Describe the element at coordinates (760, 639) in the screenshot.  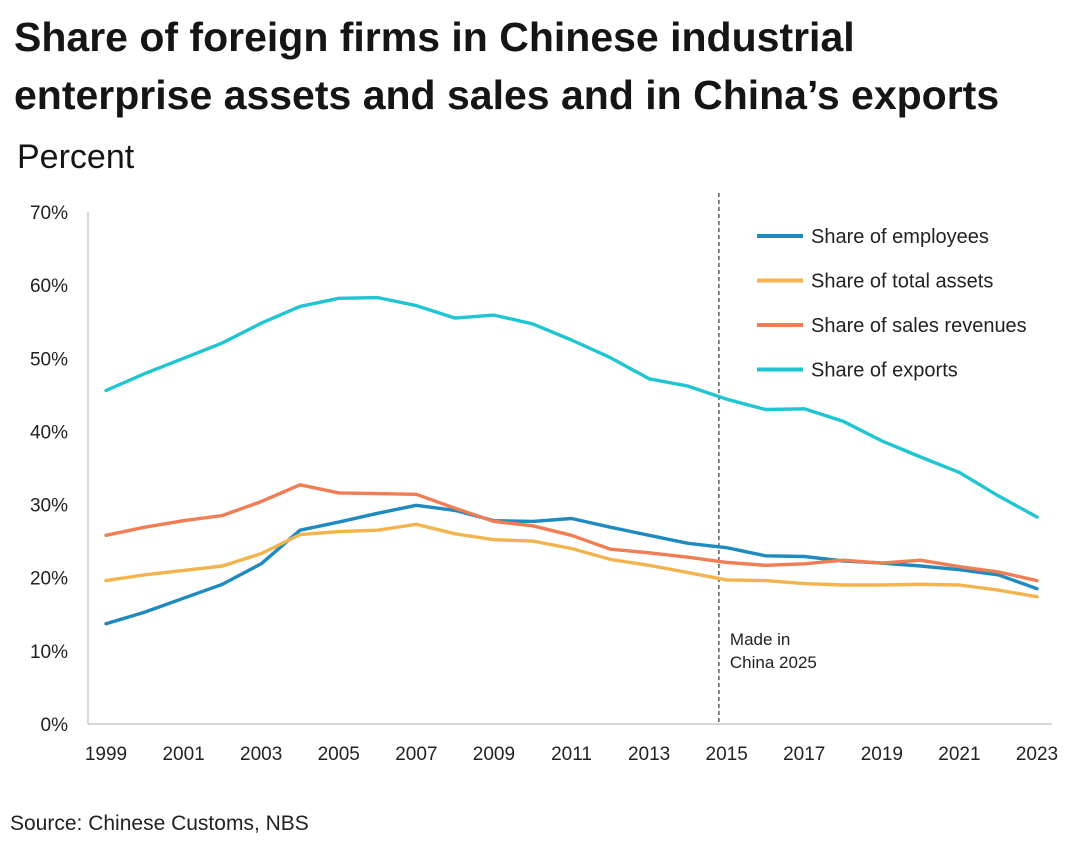
I see `annotation-text: Made in` at that location.